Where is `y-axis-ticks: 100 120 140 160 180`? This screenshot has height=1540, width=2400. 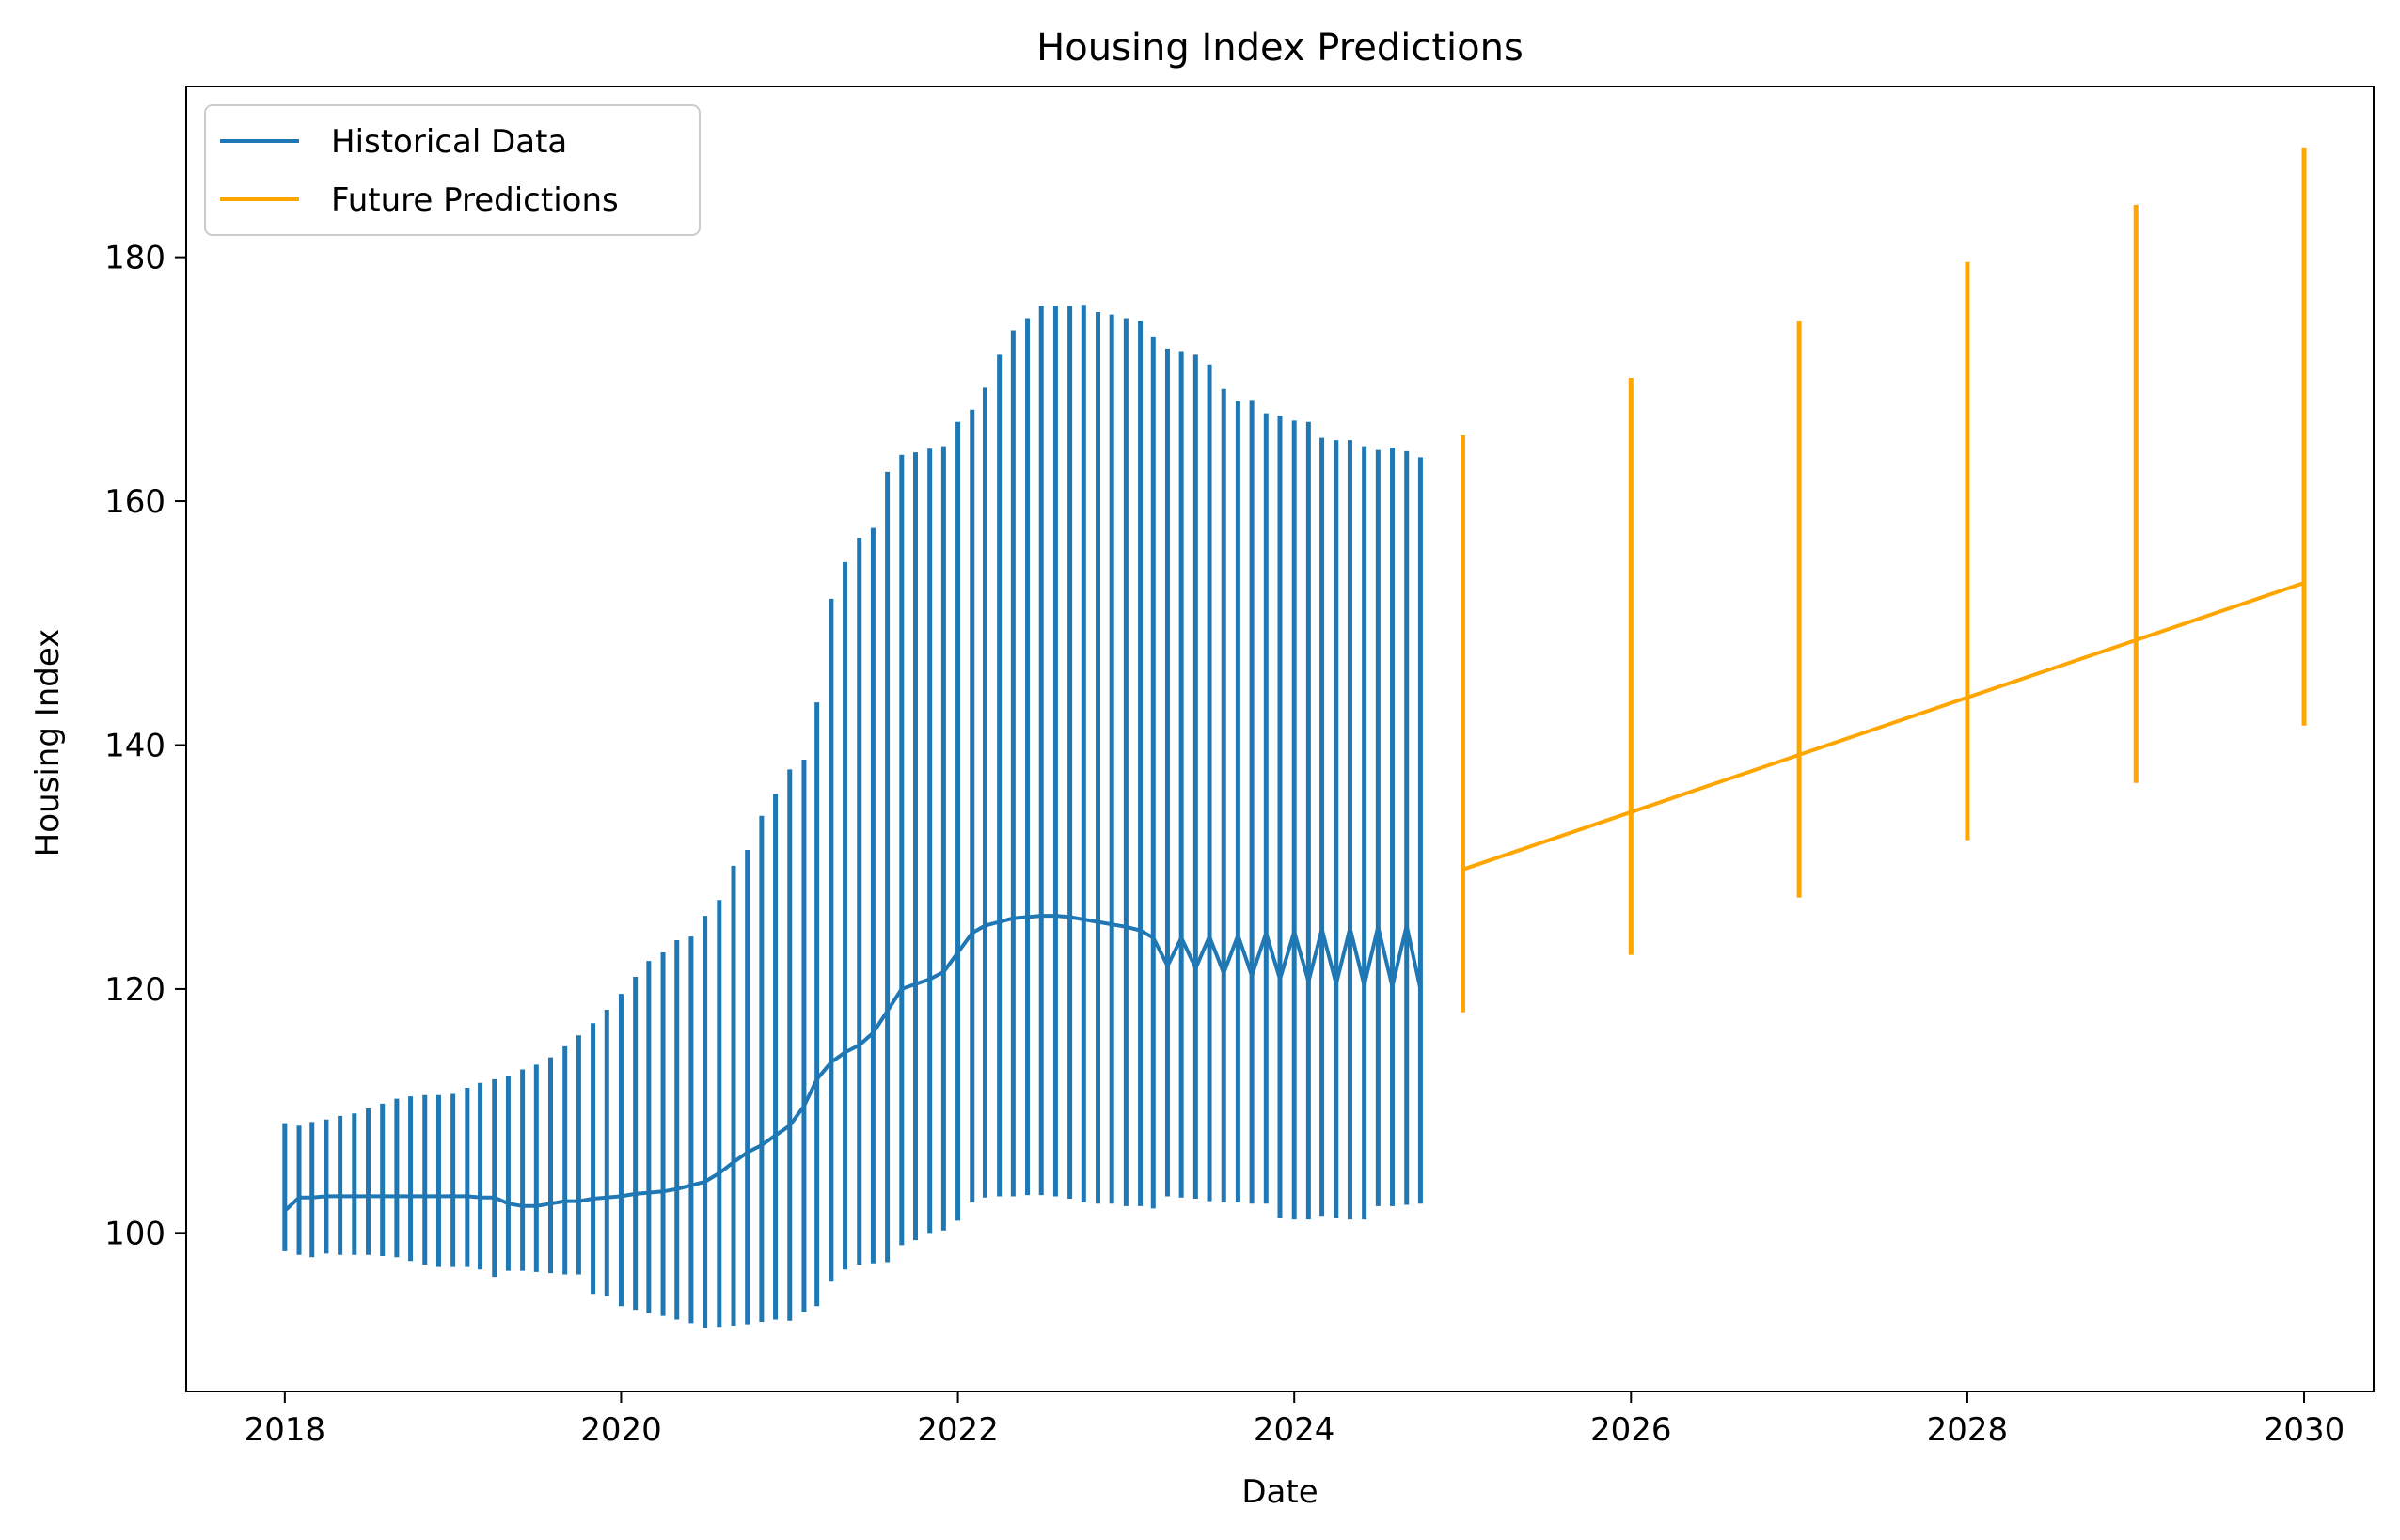 y-axis-ticks: 100 120 140 160 180 is located at coordinates (145, 746).